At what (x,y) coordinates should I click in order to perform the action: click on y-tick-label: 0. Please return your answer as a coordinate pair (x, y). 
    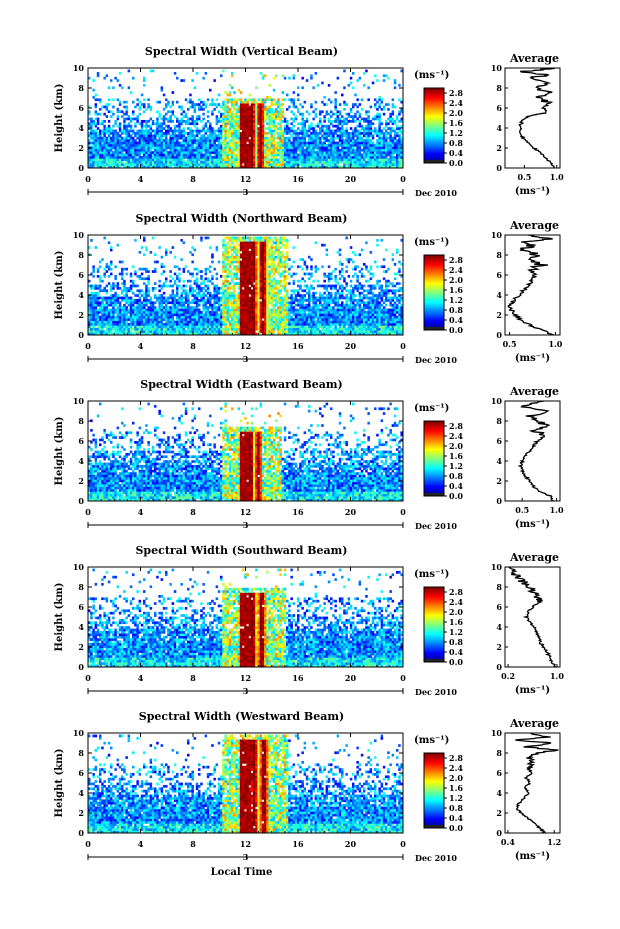
    Looking at the image, I should click on (81, 168).